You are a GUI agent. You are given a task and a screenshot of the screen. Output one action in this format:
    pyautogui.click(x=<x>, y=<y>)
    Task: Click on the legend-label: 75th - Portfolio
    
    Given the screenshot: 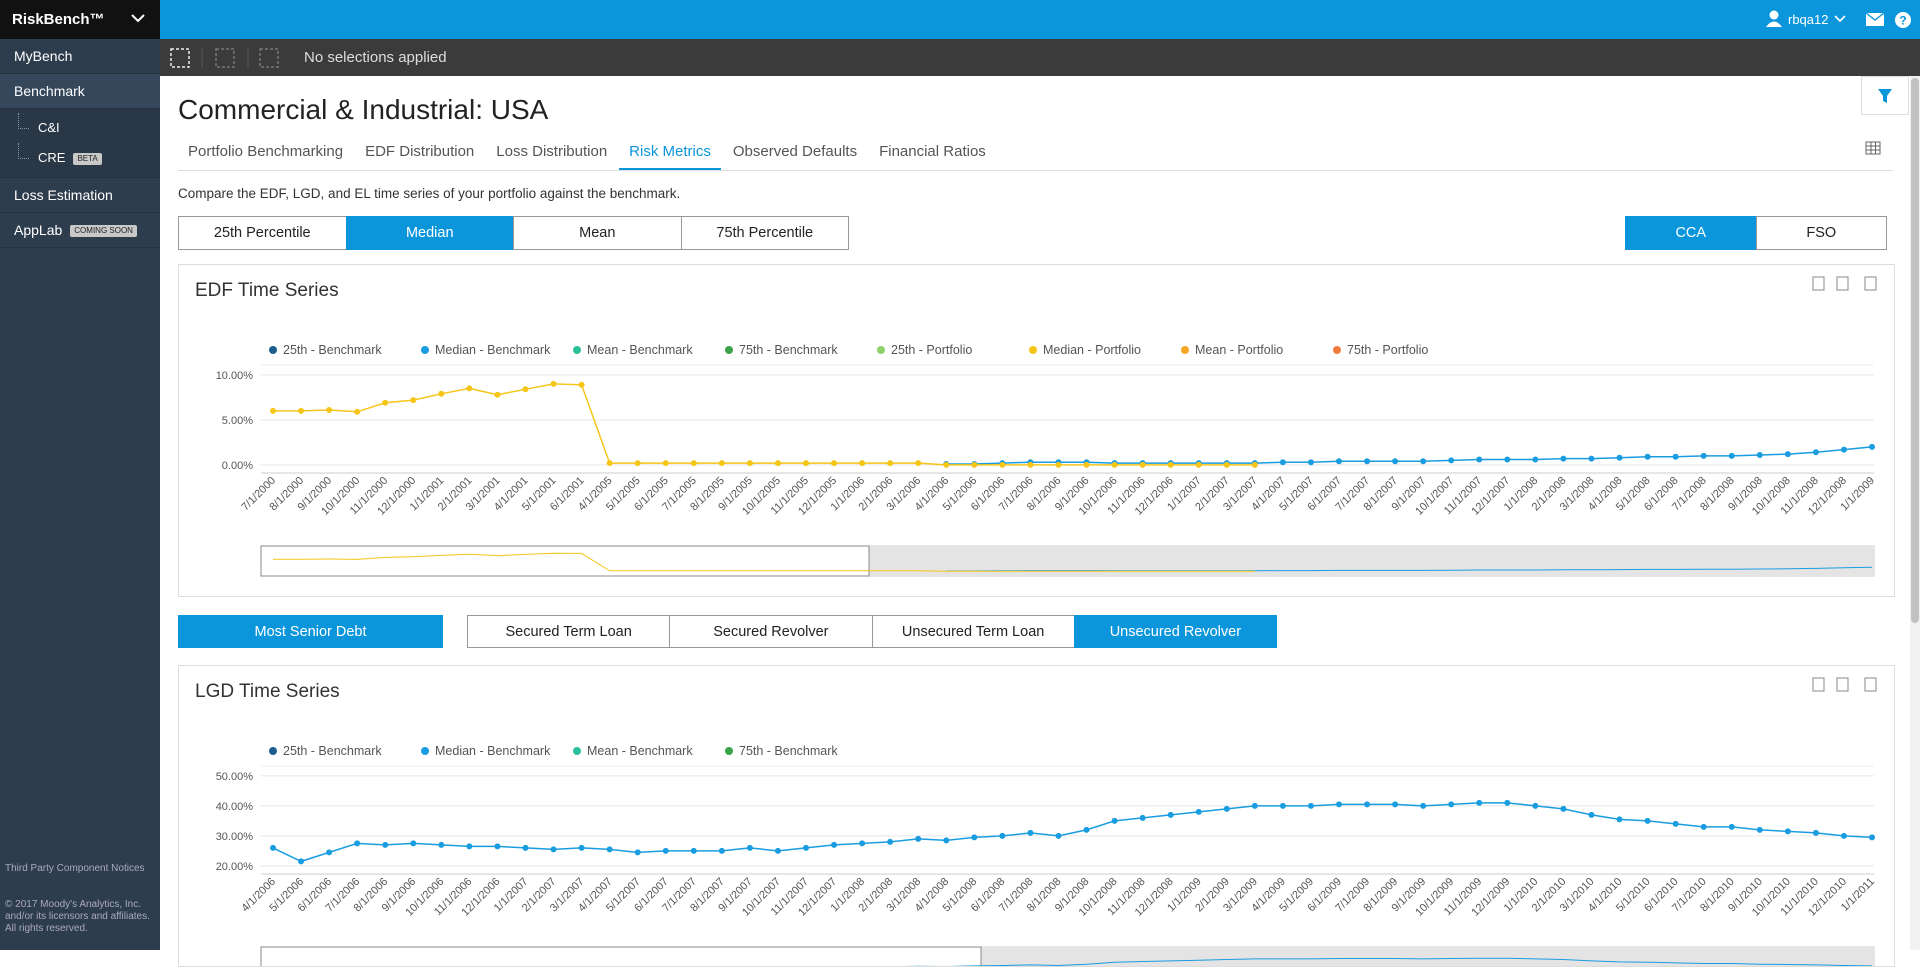 What is the action you would take?
    pyautogui.click(x=1387, y=350)
    